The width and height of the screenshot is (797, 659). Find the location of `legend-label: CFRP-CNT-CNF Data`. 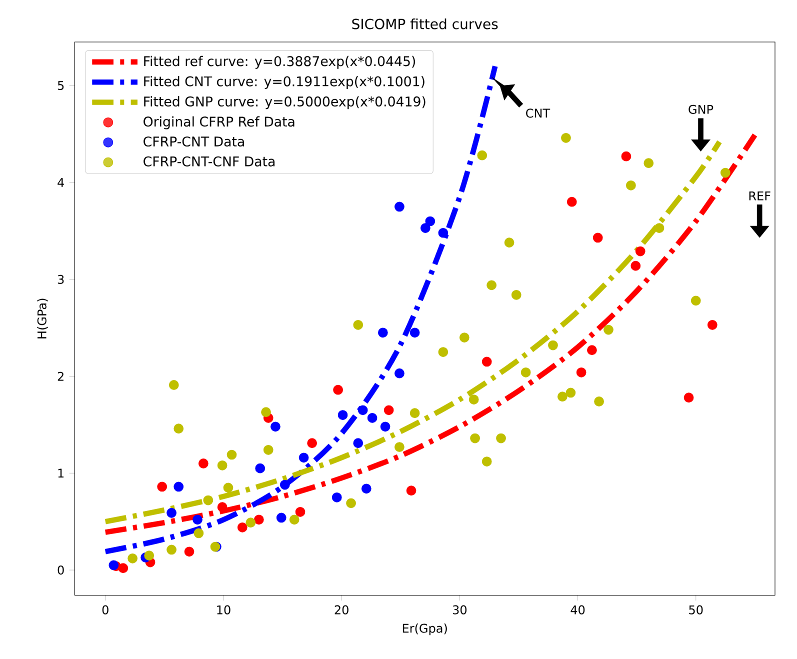

legend-label: CFRP-CNT-CNF Data is located at coordinates (209, 161).